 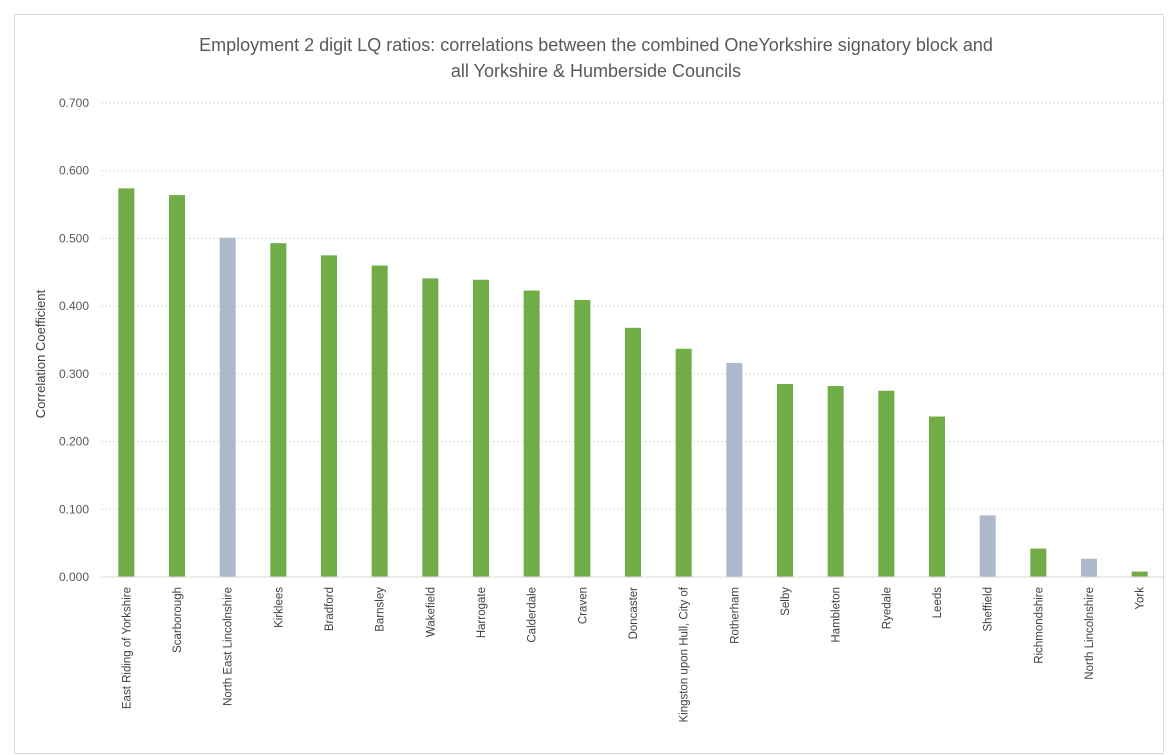 I want to click on x-tick-label: Hambleton, so click(x=837, y=615).